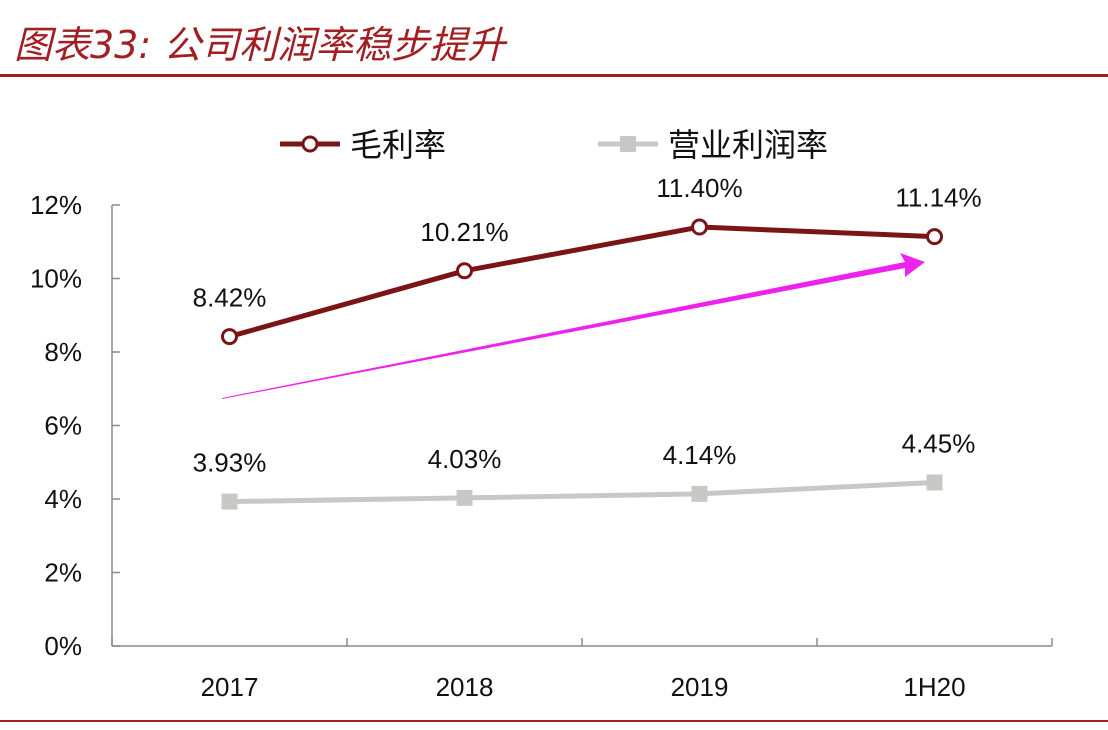  I want to click on operating-margin-data-label: 3.93%, so click(230, 463).